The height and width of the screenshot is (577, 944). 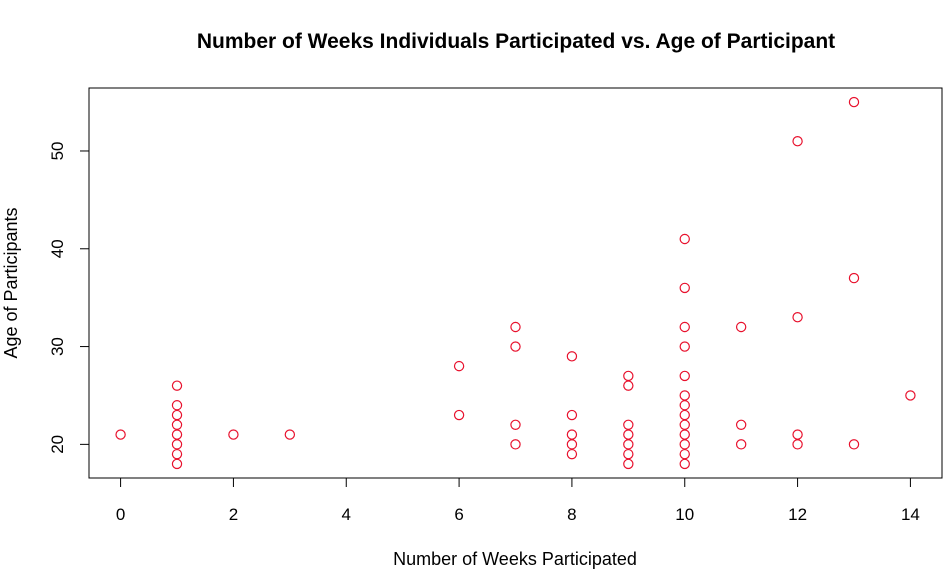 What do you see at coordinates (57, 444) in the screenshot?
I see `y-tick-label: 20` at bounding box center [57, 444].